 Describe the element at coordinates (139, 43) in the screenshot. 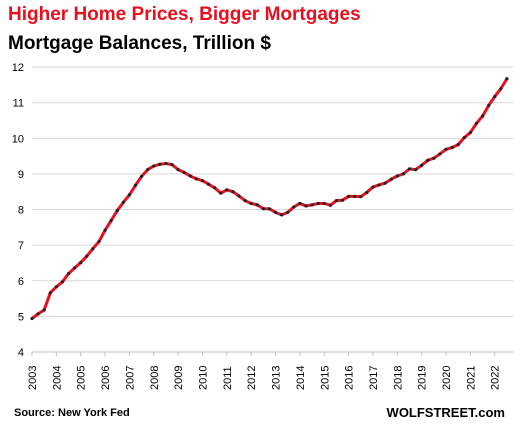

I see `chart-subtitle: Mortgage Balances, Trillion $` at that location.